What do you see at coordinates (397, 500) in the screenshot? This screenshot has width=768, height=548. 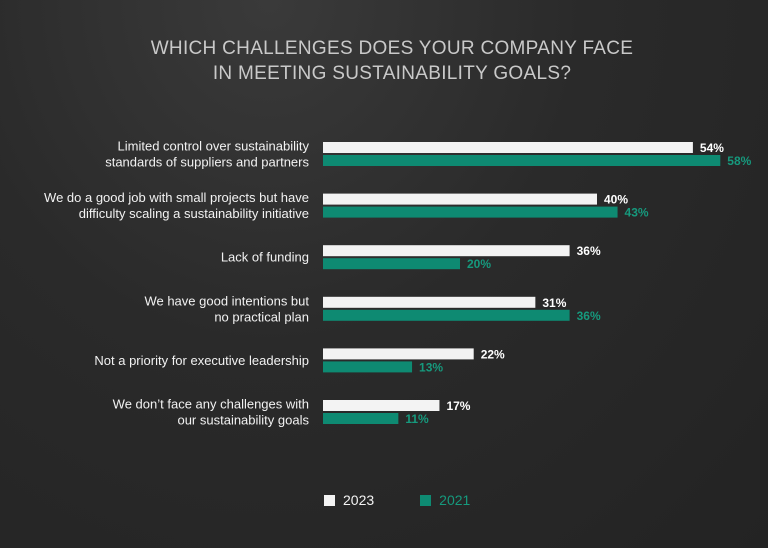 I see `legend: 2023 2021` at bounding box center [397, 500].